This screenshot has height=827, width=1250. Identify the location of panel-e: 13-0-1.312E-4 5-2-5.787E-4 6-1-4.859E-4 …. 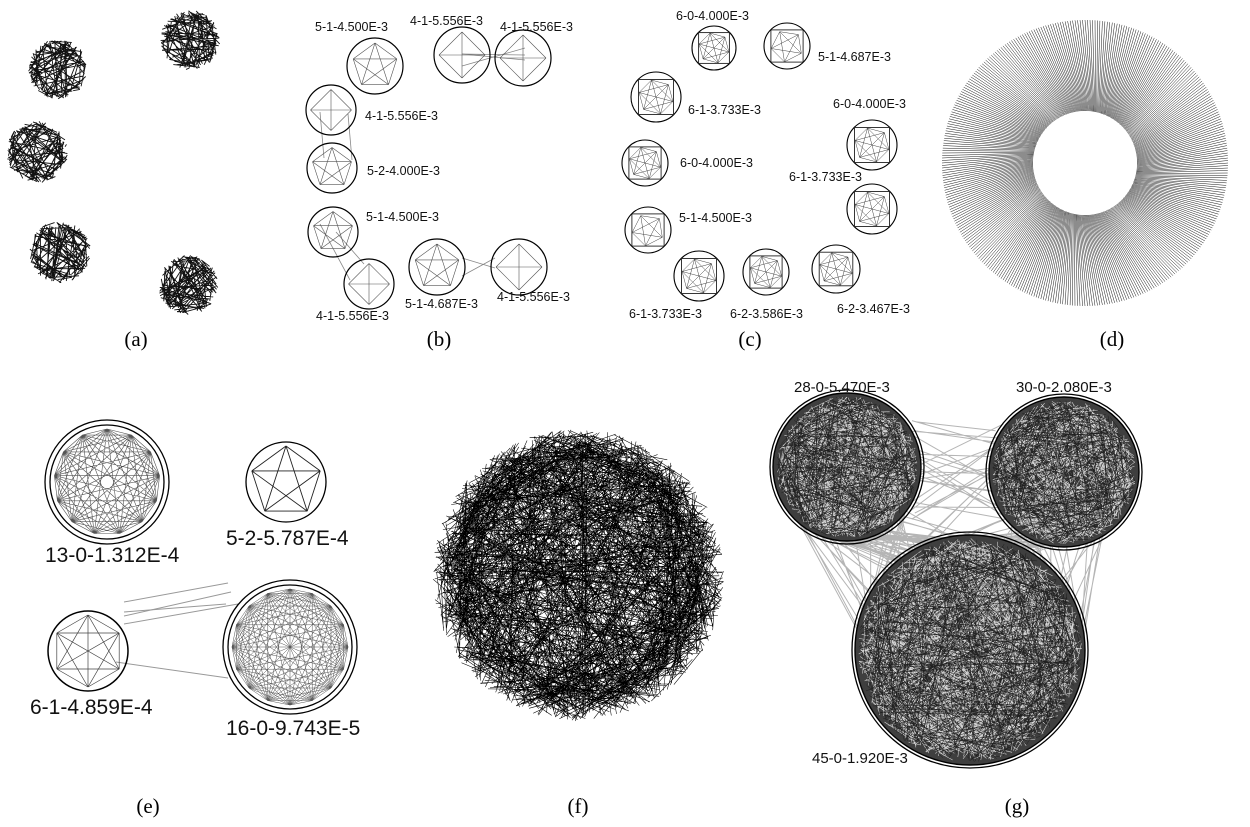
(195, 618).